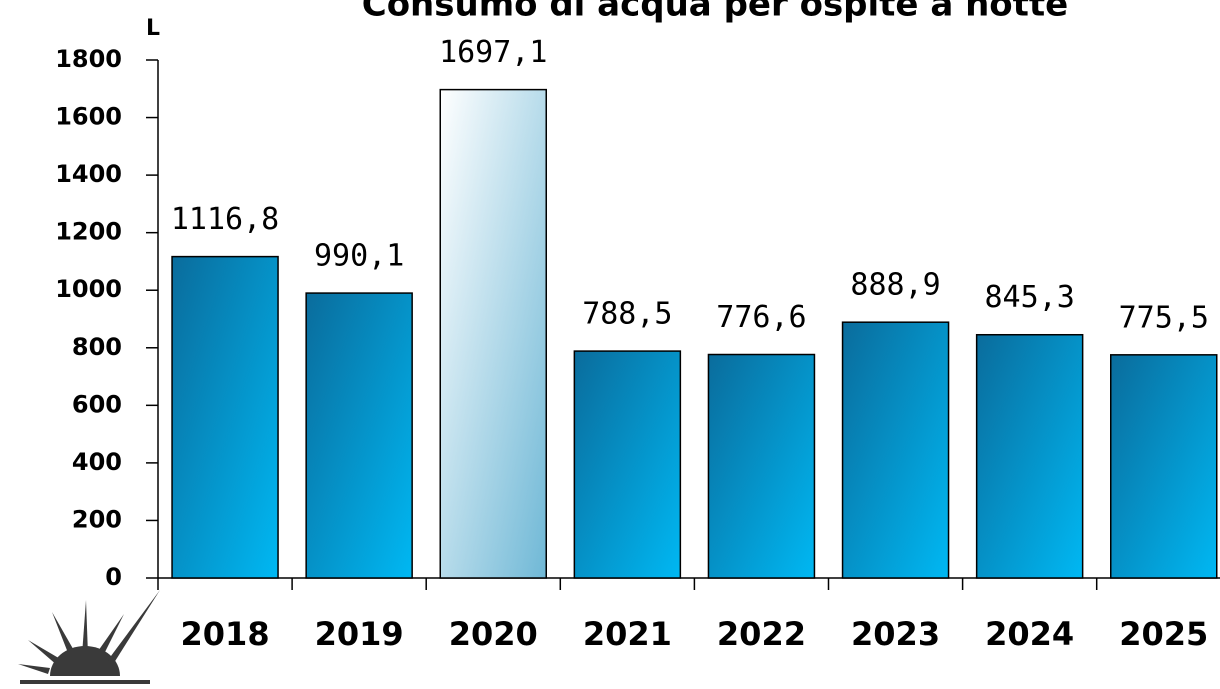 The width and height of the screenshot is (1220, 689). Describe the element at coordinates (88, 174) in the screenshot. I see `y-tick-label: 1400` at that location.